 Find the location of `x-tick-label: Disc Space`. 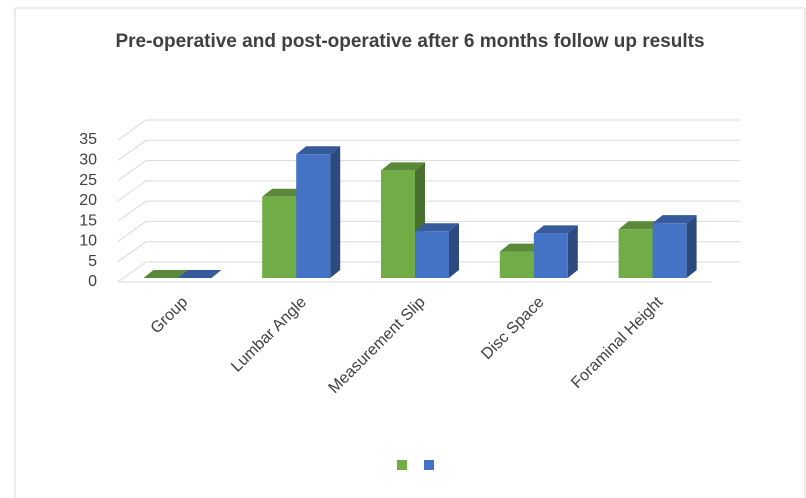

x-tick-label: Disc Space is located at coordinates (512, 328).